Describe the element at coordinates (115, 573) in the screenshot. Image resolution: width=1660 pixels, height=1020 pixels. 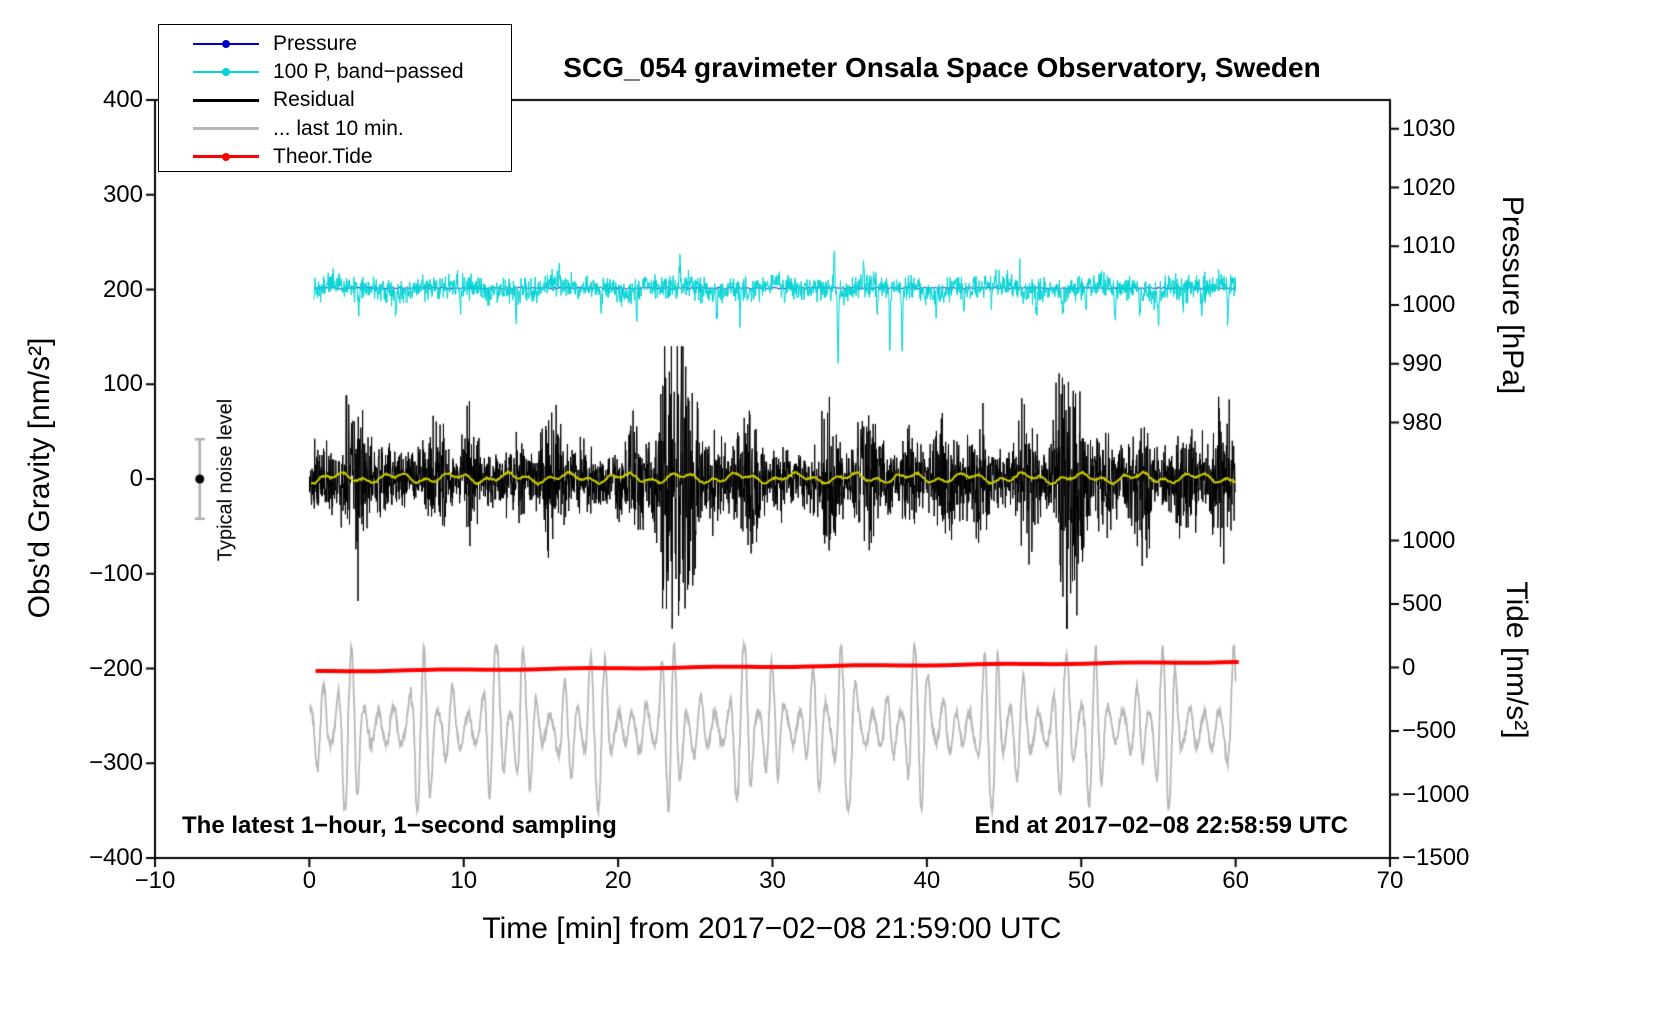
I see `tick-label: −100` at that location.